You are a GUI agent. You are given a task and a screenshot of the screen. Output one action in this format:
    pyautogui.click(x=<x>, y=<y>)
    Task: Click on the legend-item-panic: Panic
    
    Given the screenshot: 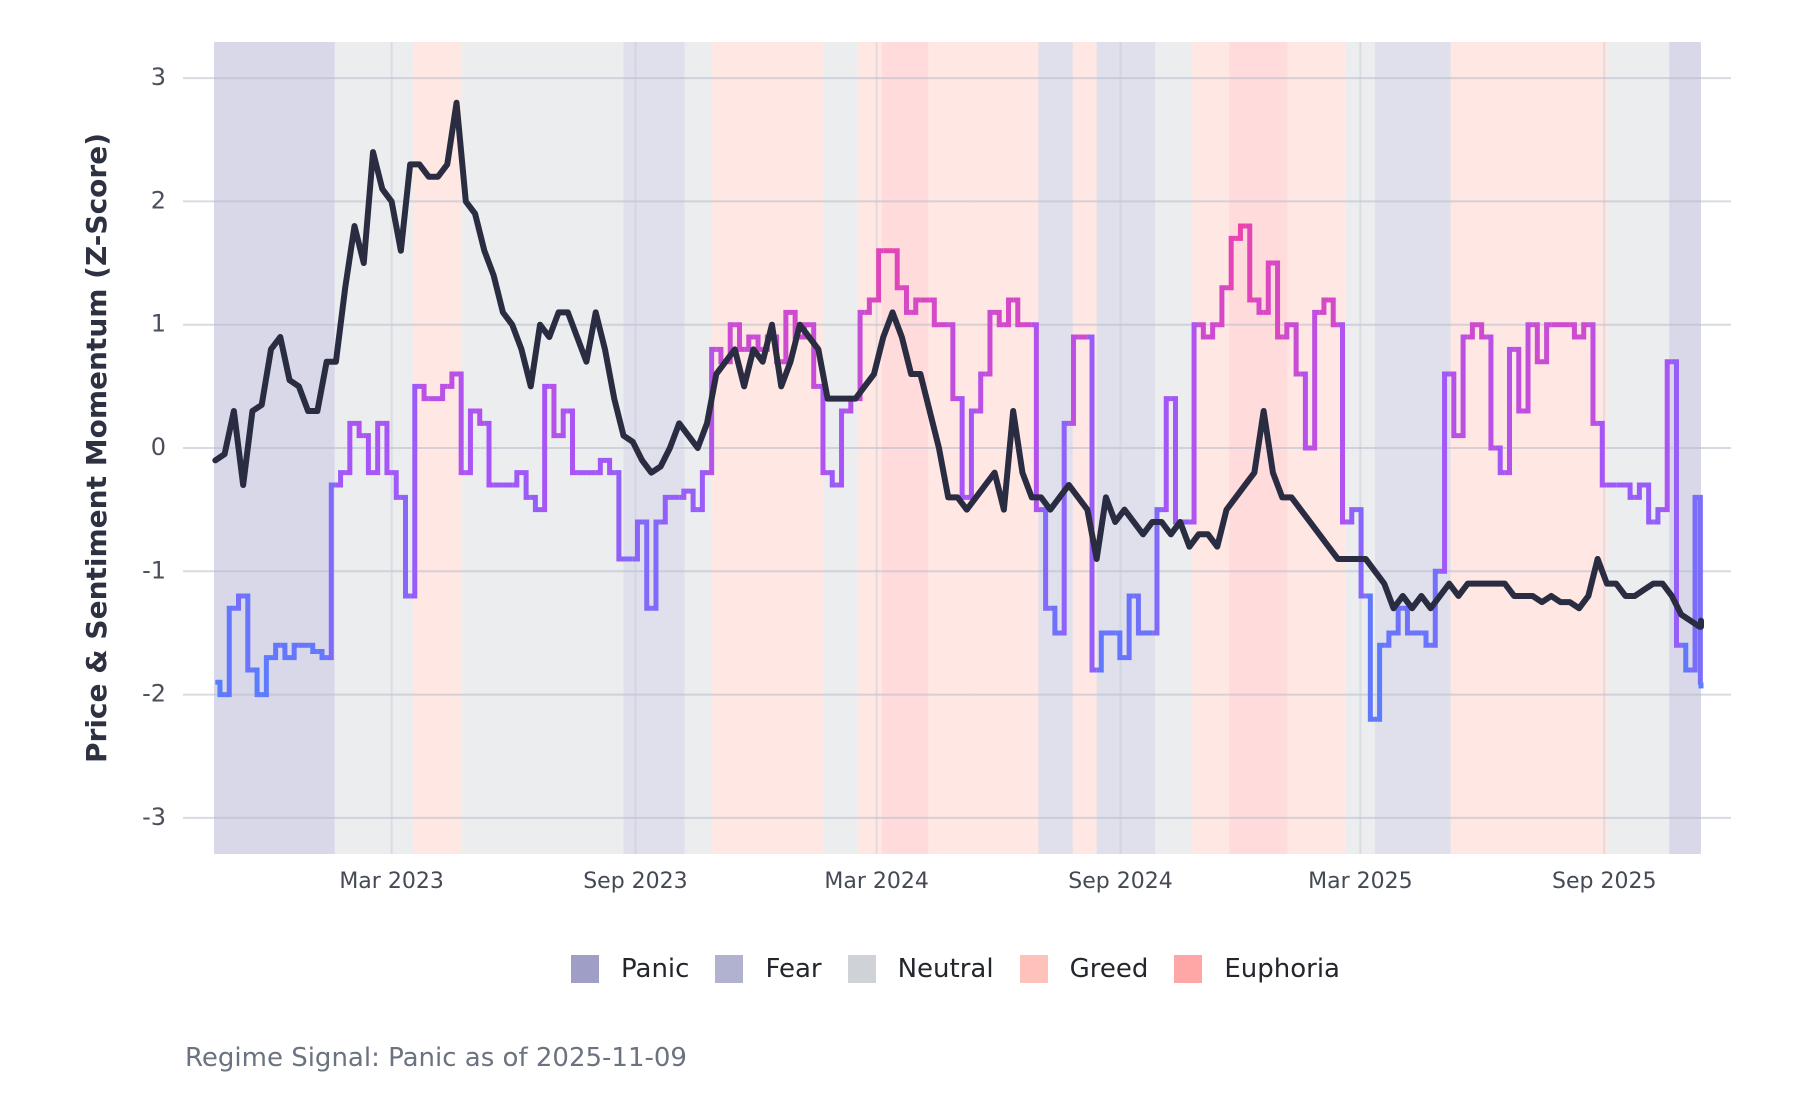 What is the action you would take?
    pyautogui.click(x=630, y=969)
    